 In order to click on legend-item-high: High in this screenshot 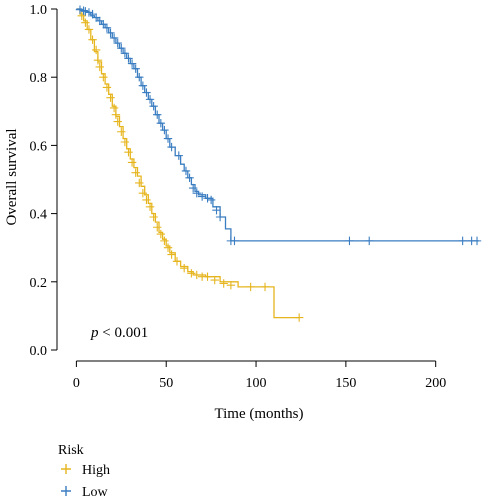, I will do `click(85, 470)`.